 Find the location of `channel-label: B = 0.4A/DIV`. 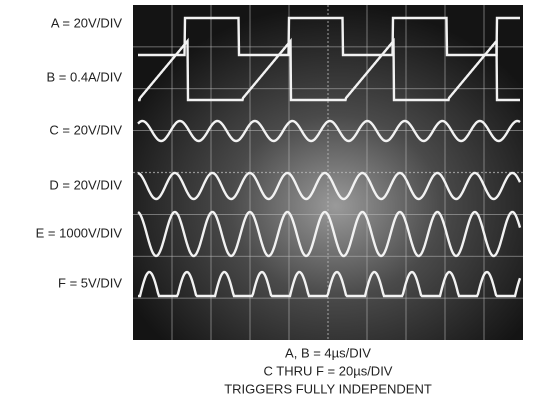

channel-label: B = 0.4A/DIV is located at coordinates (84, 76).